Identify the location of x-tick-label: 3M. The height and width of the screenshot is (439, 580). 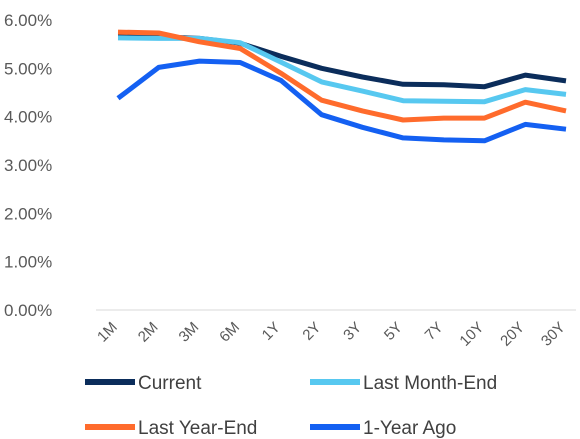
(189, 332).